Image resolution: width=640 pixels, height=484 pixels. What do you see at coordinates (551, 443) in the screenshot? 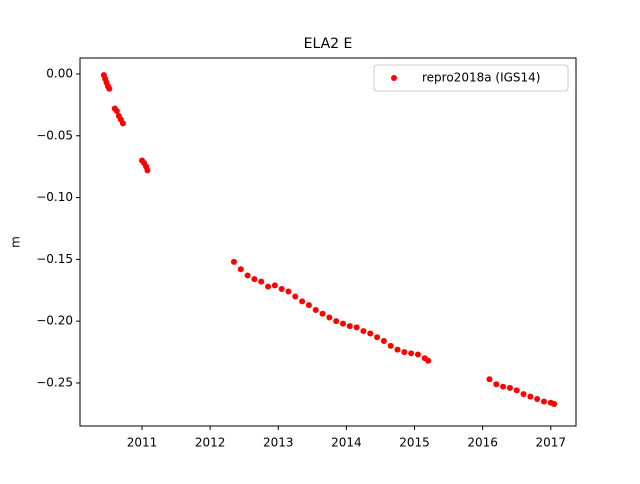
I see `x-tick-label: 2017` at bounding box center [551, 443].